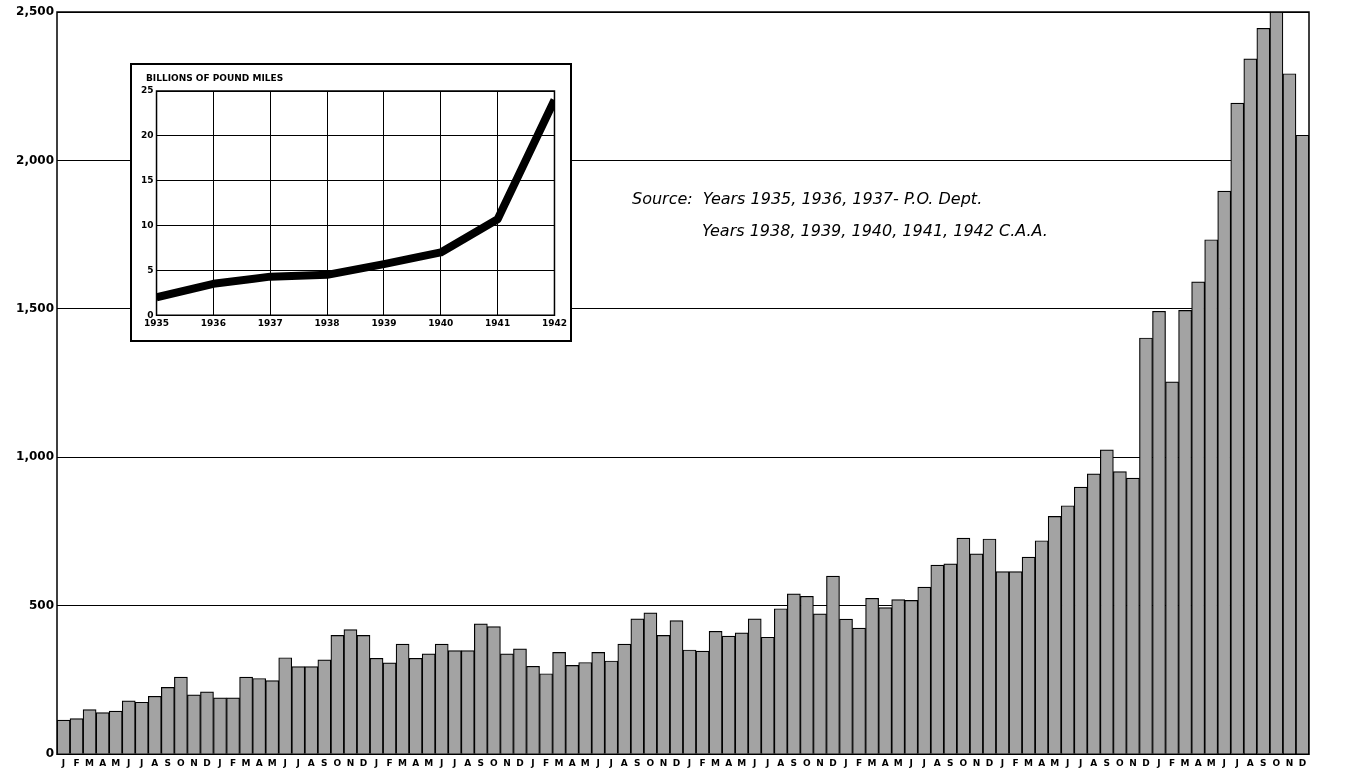  I want to click on y-tick-label: 25, so click(147, 90).